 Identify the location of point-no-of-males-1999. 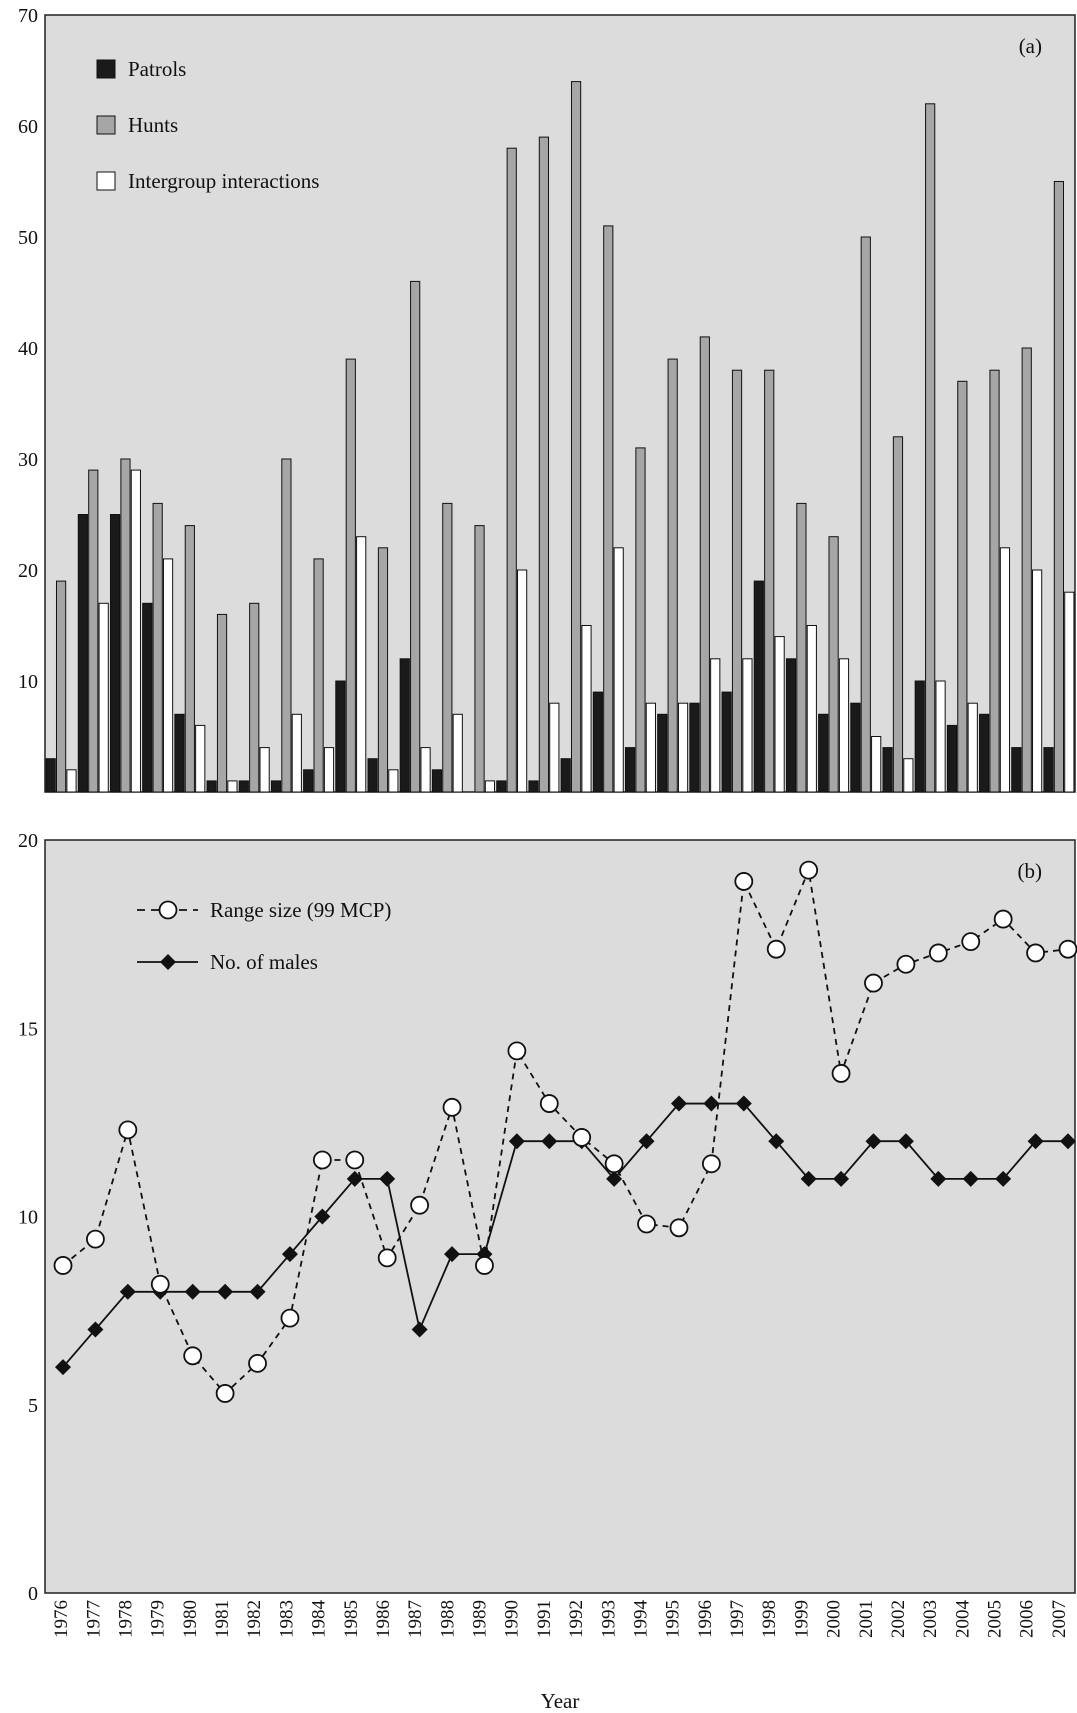
(808, 1178).